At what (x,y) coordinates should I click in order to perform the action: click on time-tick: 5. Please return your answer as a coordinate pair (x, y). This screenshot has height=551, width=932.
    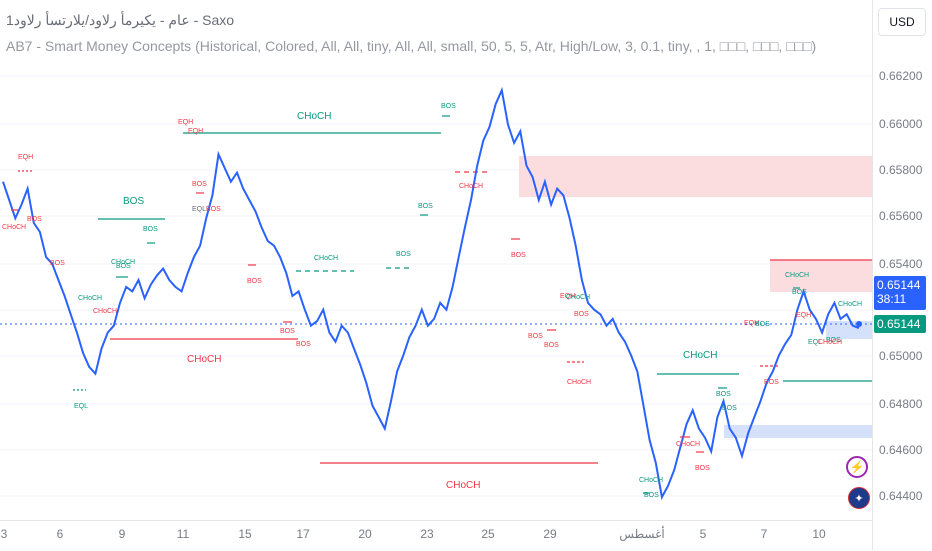
    Looking at the image, I should click on (703, 534).